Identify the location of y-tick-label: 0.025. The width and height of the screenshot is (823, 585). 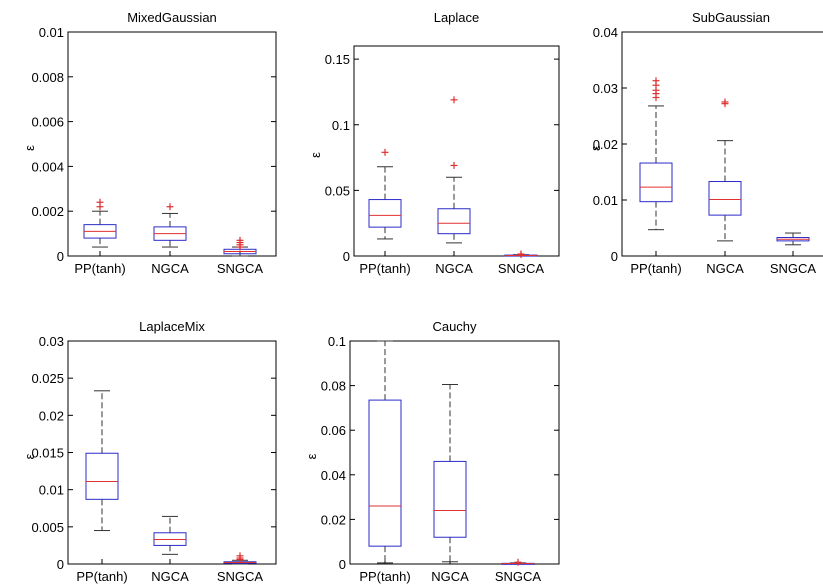
(47, 378).